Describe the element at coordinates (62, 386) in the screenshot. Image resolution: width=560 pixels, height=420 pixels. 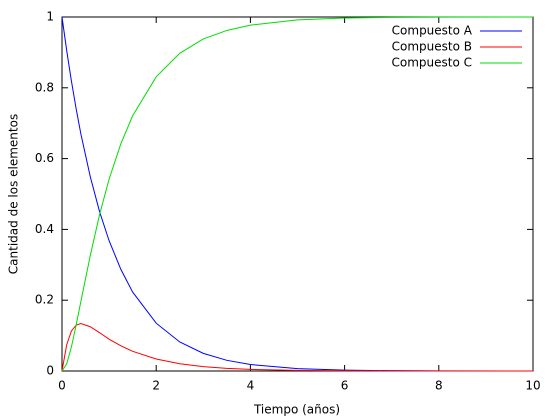
I see `x-tick-label: 0` at that location.